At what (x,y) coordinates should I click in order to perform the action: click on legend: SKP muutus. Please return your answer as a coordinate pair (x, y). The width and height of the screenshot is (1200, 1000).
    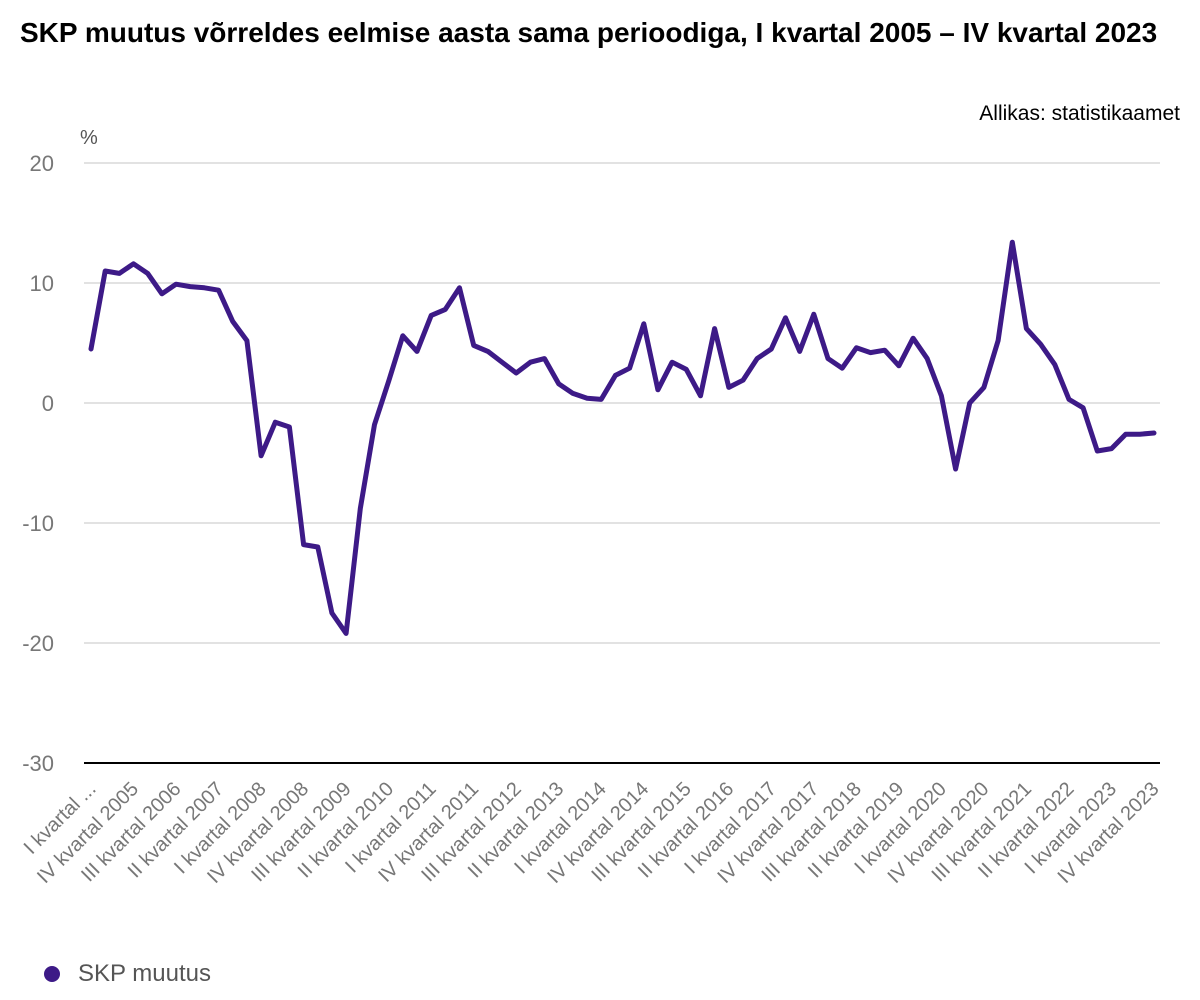
    Looking at the image, I should click on (127, 974).